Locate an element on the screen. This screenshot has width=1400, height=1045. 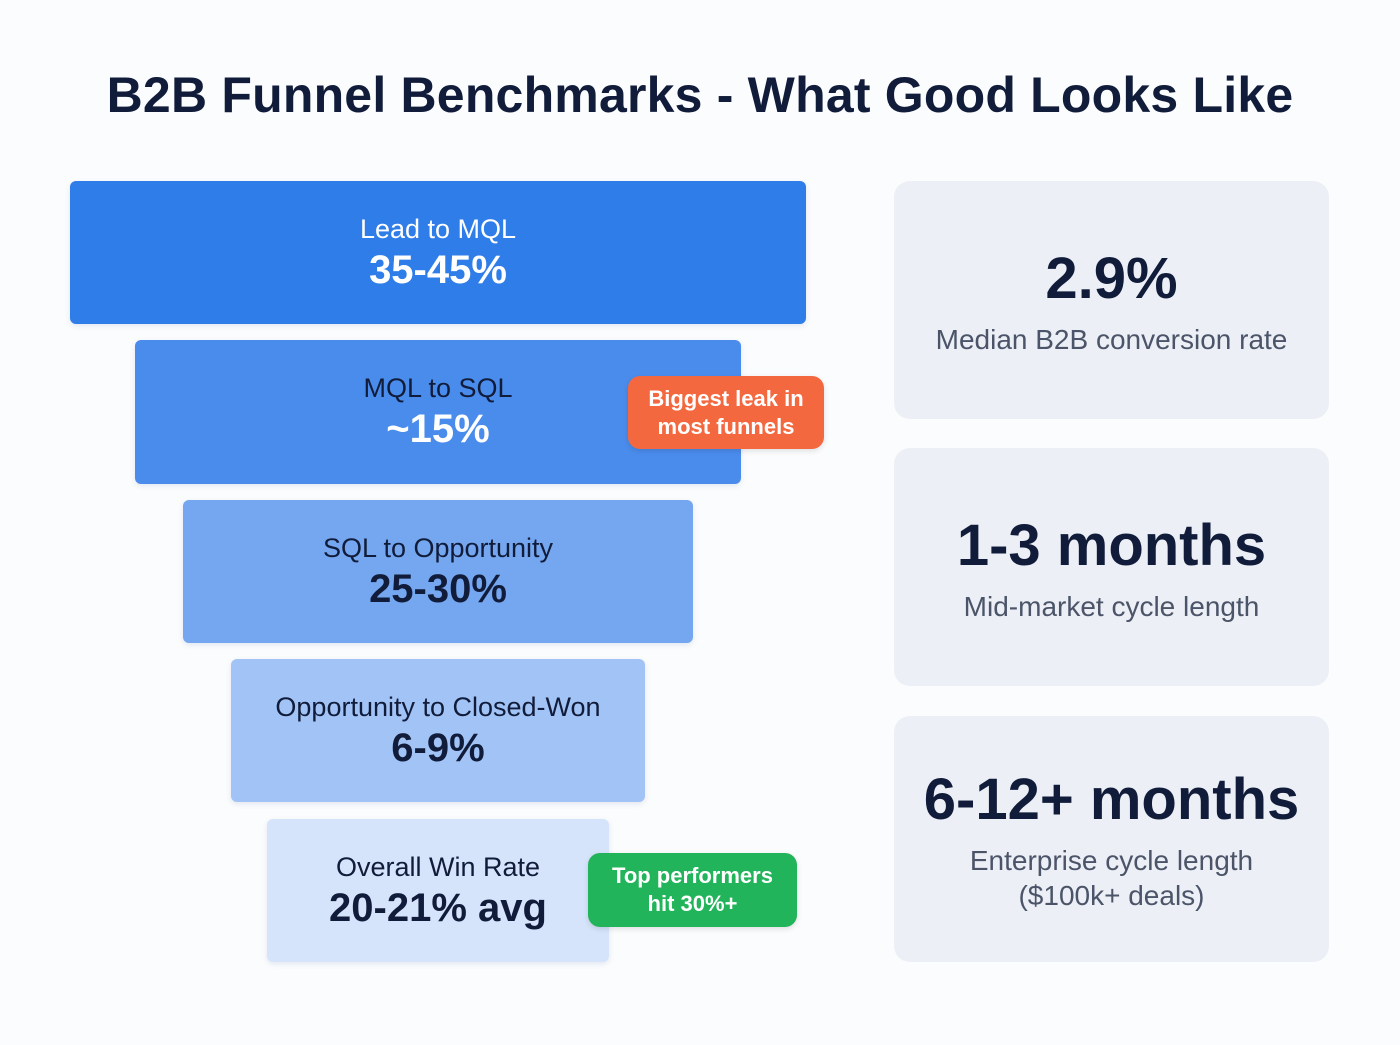
stat-caption-wrap: Enterprise cycle length ($100k+ deals) is located at coordinates (1111, 878).